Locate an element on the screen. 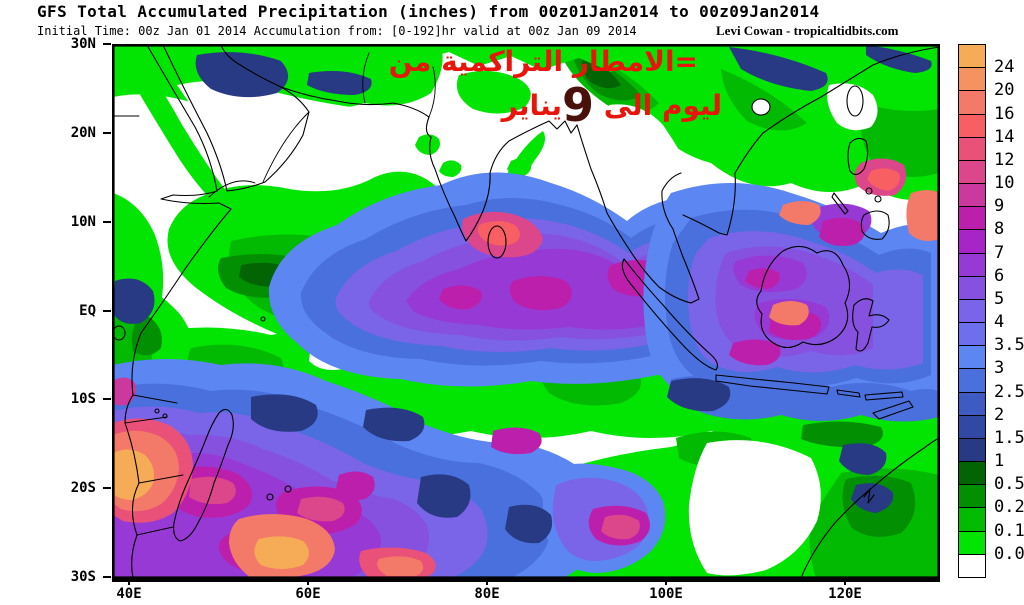  bottom-axis-bar is located at coordinates (526, 580).